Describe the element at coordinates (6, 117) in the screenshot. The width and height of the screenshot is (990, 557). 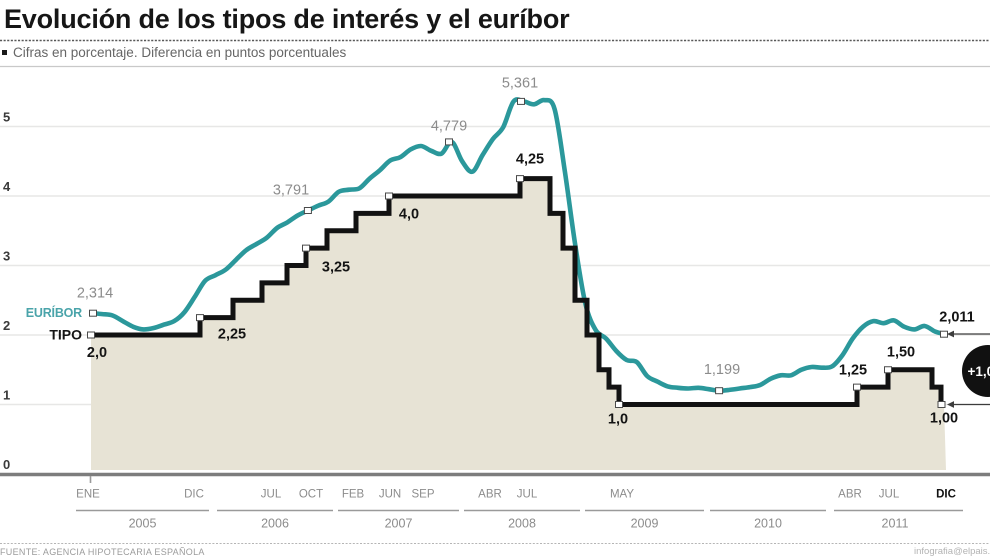
I see `svg-text: 5` at that location.